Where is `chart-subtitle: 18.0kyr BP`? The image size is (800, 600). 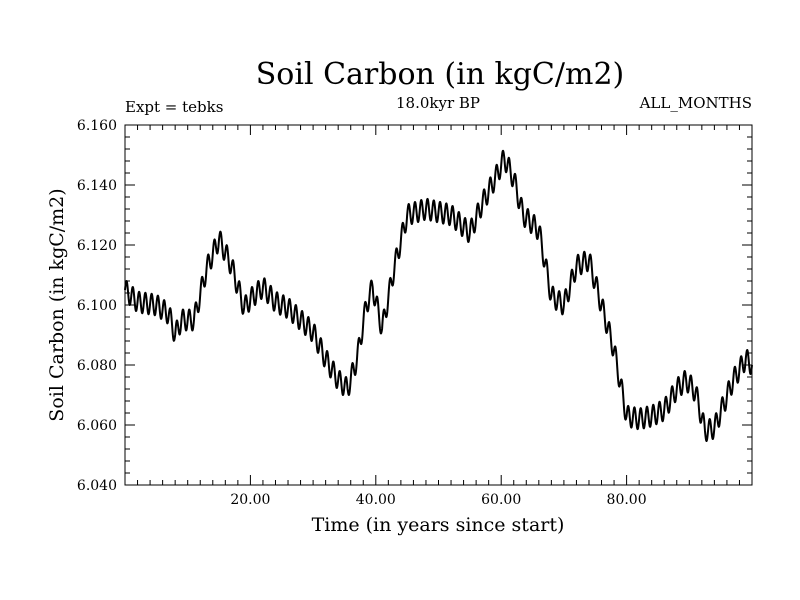
chart-subtitle: 18.0kyr BP is located at coordinates (438, 103).